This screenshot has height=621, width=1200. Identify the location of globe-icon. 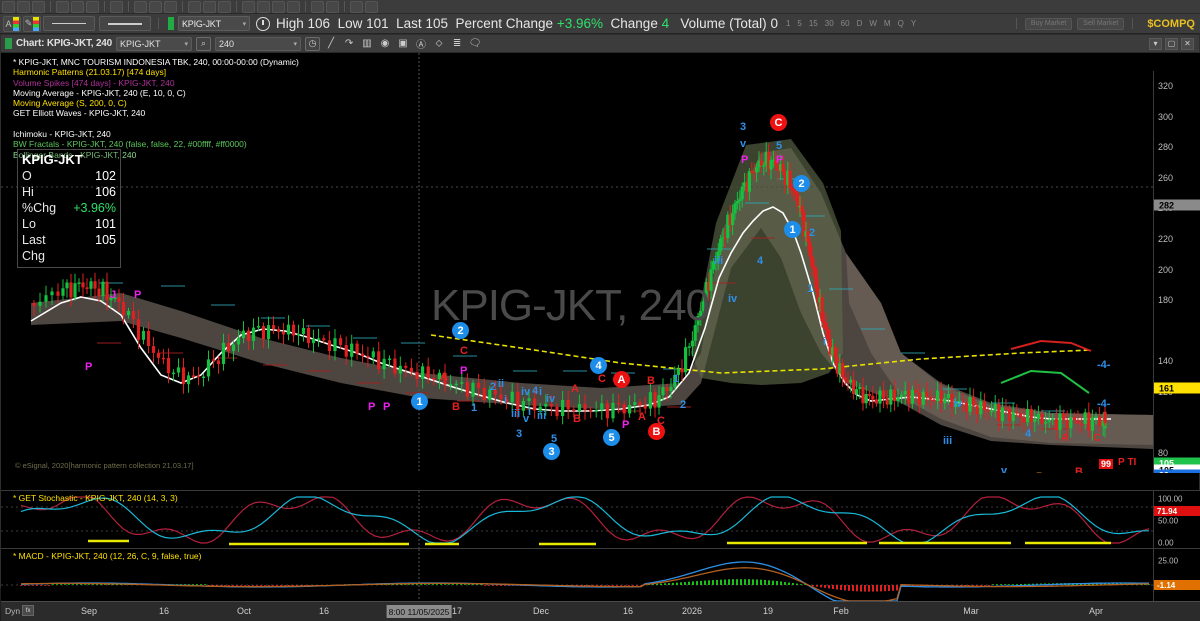
(62, 6).